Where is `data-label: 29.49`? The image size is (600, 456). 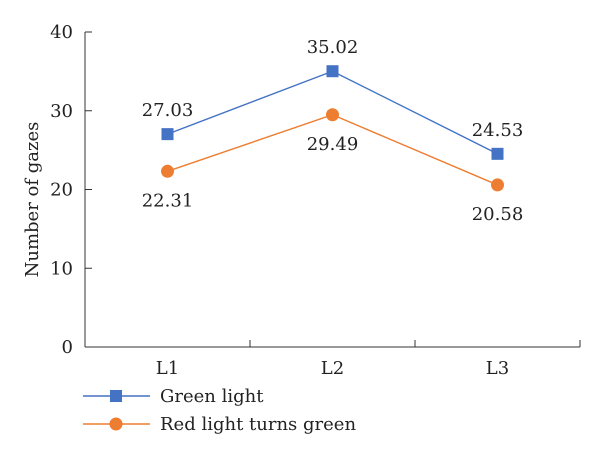 data-label: 29.49 is located at coordinates (333, 144).